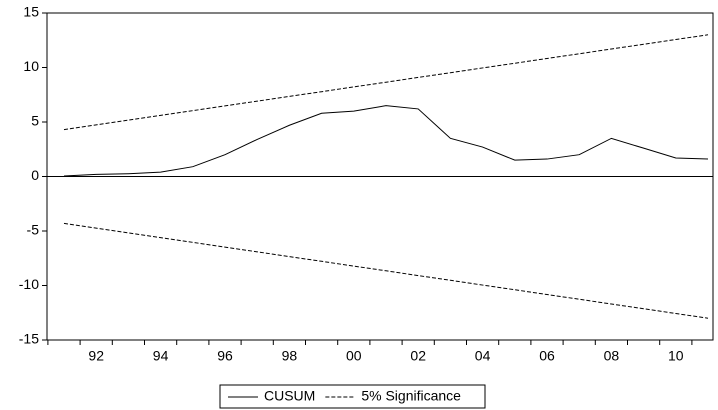 The image size is (718, 410). What do you see at coordinates (31, 12) in the screenshot?
I see `y-tick-label: 15` at bounding box center [31, 12].